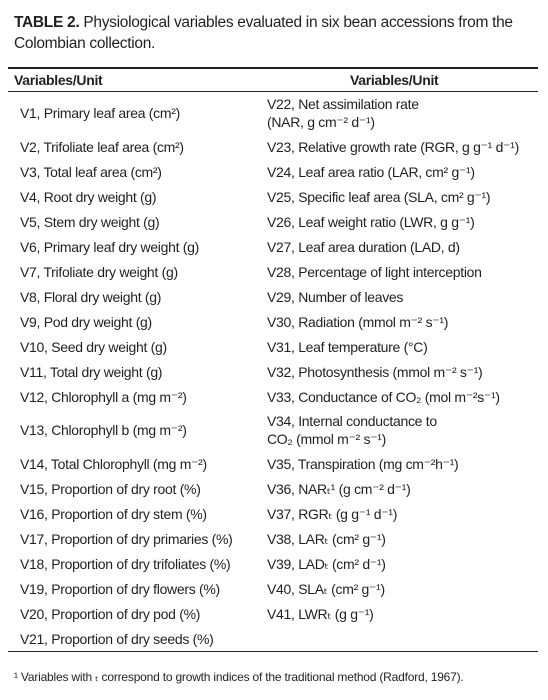  What do you see at coordinates (347, 346) in the screenshot?
I see `table-cell: V31, Leaf temperature (°C)` at bounding box center [347, 346].